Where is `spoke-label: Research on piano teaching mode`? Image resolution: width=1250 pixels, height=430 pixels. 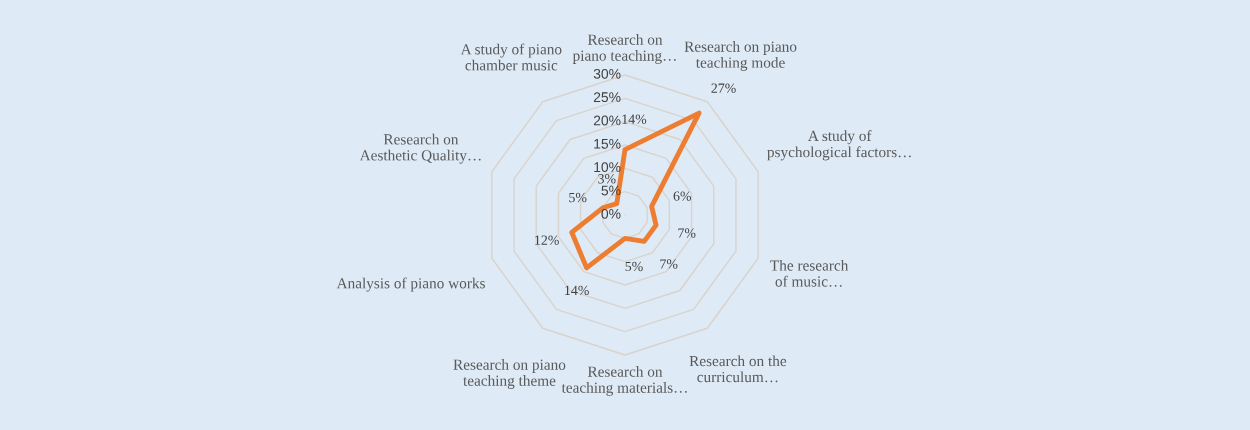
spoke-label: Research on piano teaching mode is located at coordinates (740, 56).